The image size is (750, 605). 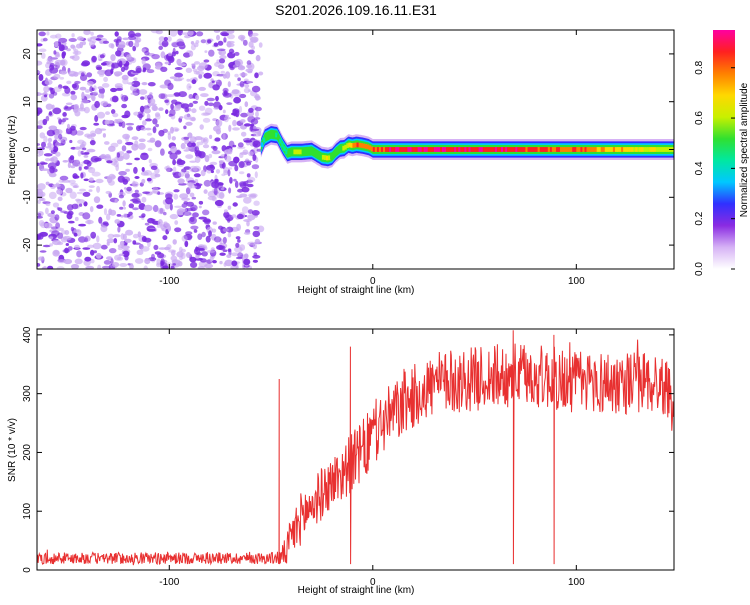 What do you see at coordinates (724, 149) in the screenshot?
I see `colorbar-gradient` at bounding box center [724, 149].